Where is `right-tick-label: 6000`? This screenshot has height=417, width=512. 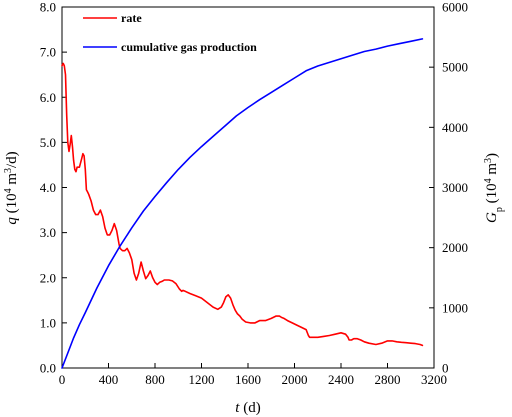
right-tick-label: 6000 is located at coordinates (455, 7).